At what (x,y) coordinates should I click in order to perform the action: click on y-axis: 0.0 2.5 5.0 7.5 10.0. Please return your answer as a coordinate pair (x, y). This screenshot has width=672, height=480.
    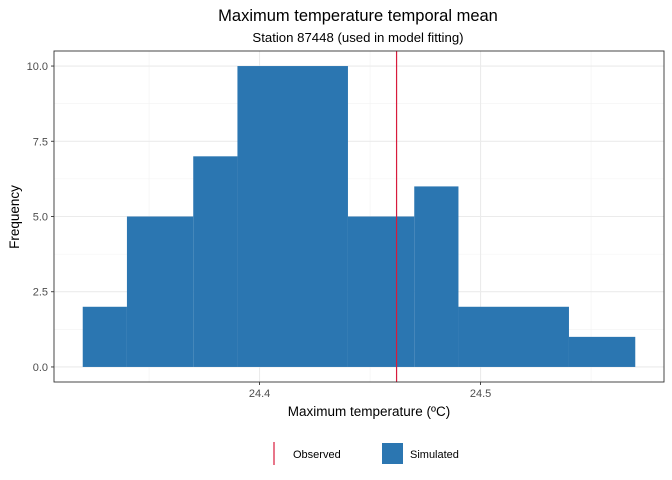
    Looking at the image, I should click on (40, 217).